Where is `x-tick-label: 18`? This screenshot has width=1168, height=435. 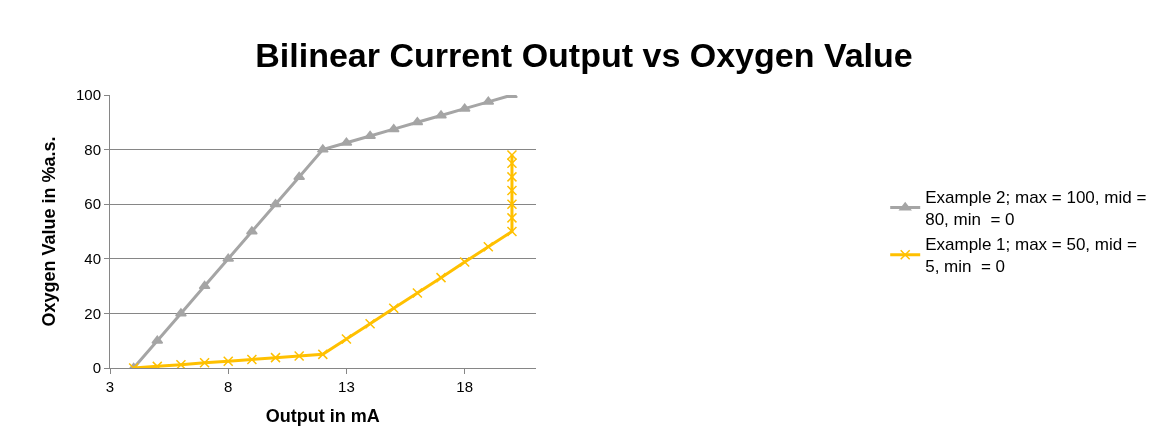
x-tick-label: 18 is located at coordinates (465, 386).